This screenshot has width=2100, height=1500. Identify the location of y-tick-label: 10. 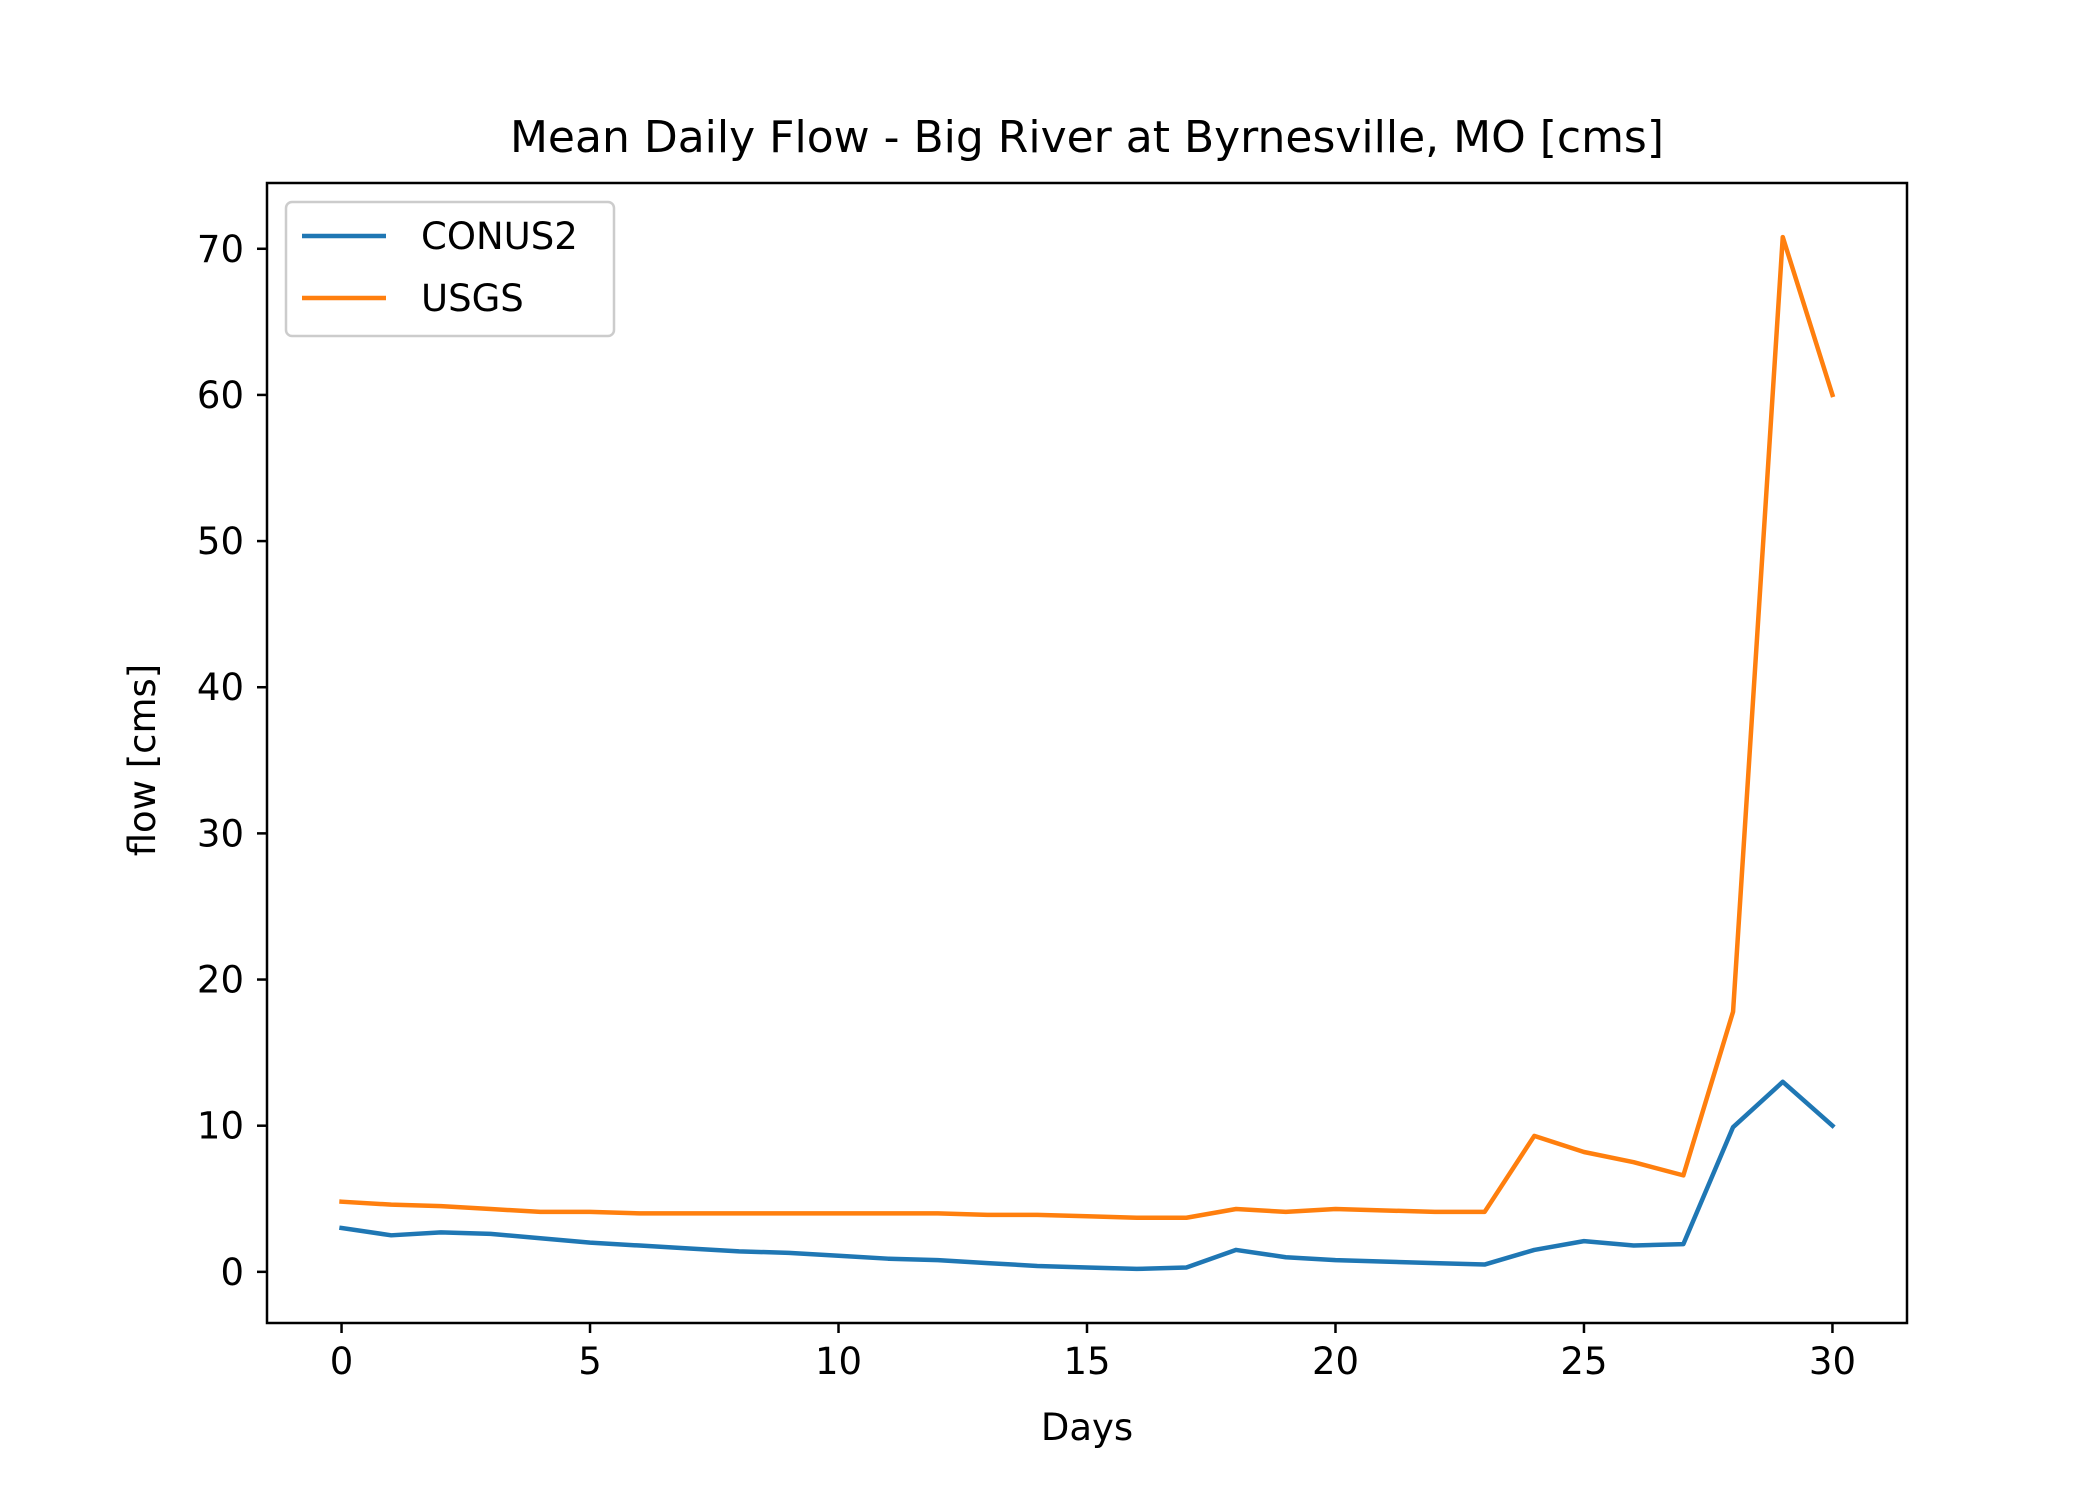
(220, 1126).